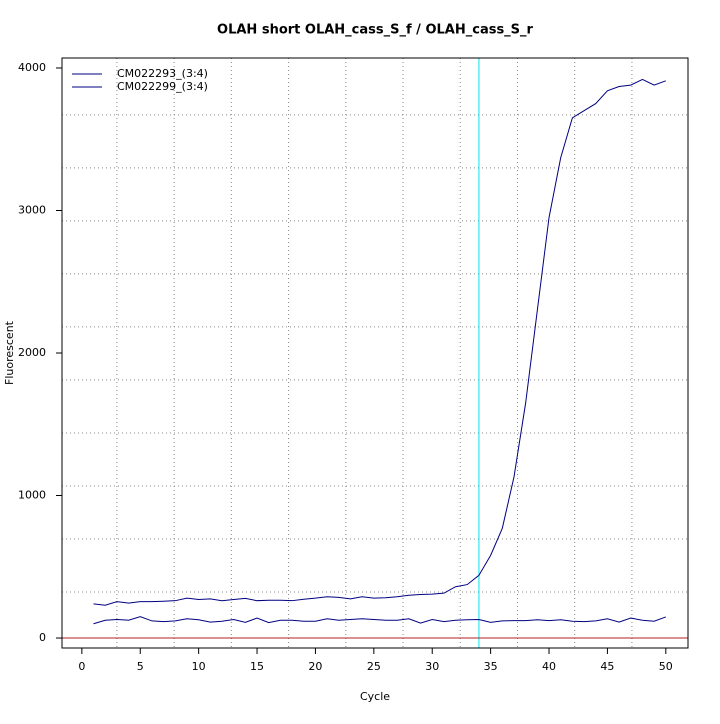  What do you see at coordinates (549, 666) in the screenshot?
I see `x-tick-label: 40` at bounding box center [549, 666].